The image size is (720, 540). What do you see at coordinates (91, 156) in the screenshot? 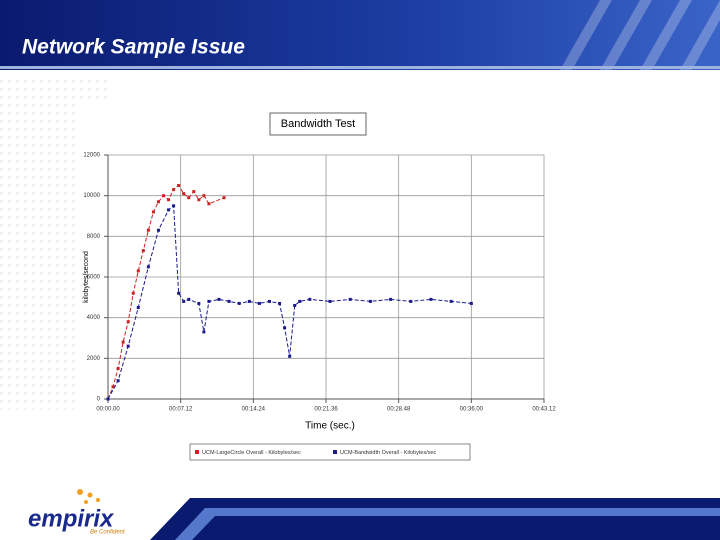
I see `y-tick-label: 12000` at bounding box center [91, 156].